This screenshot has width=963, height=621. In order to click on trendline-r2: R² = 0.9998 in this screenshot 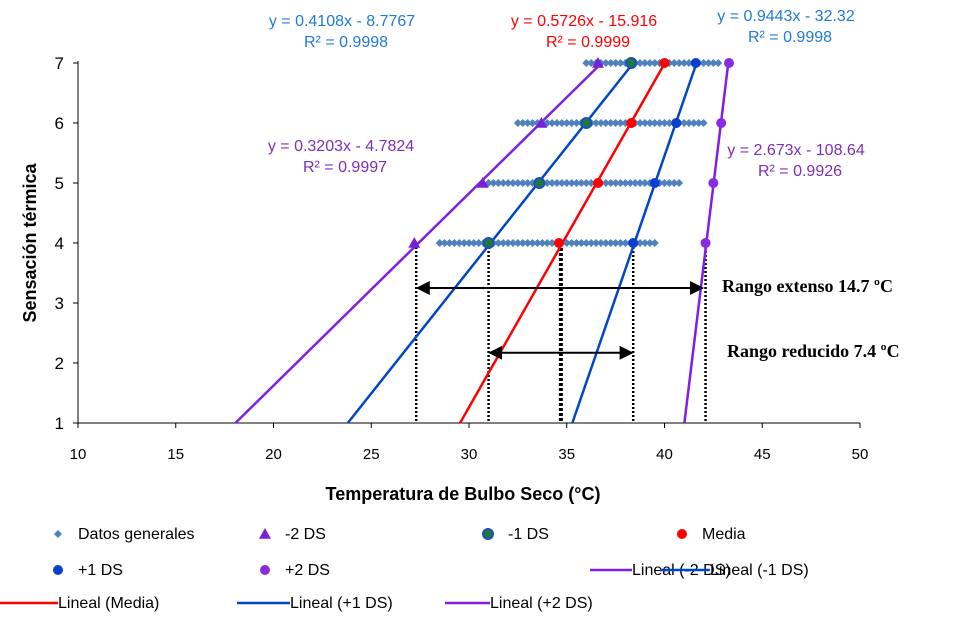, I will do `click(346, 42)`.